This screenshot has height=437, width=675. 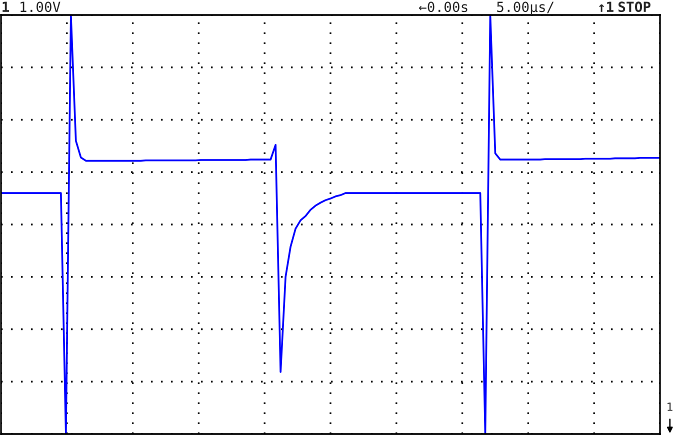 What do you see at coordinates (525, 8) in the screenshot?
I see `text: 5.00µs/` at bounding box center [525, 8].